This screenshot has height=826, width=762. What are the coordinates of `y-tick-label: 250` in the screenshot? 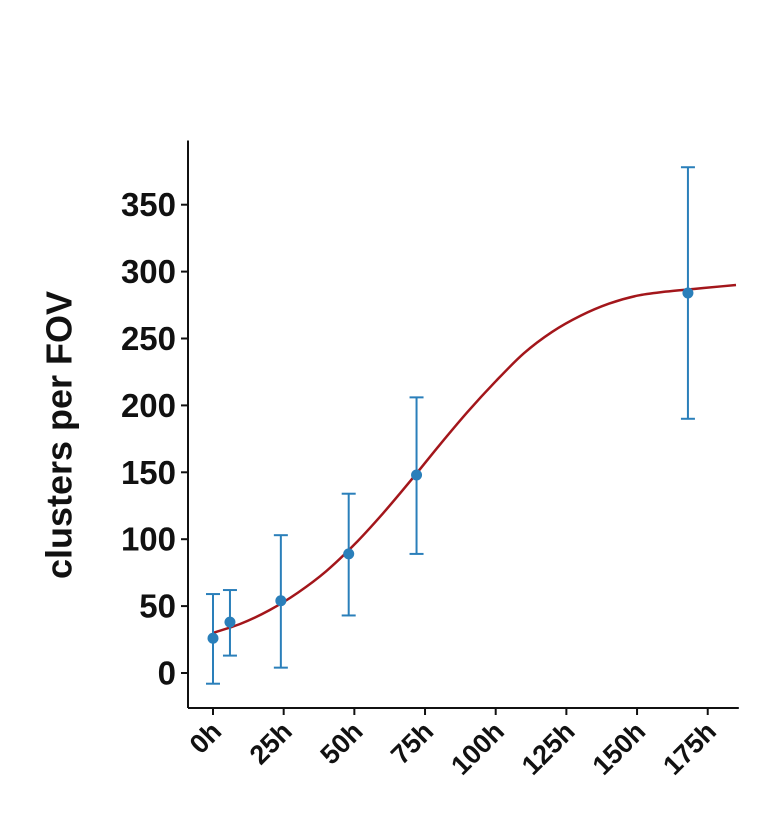 It's located at (148, 338).